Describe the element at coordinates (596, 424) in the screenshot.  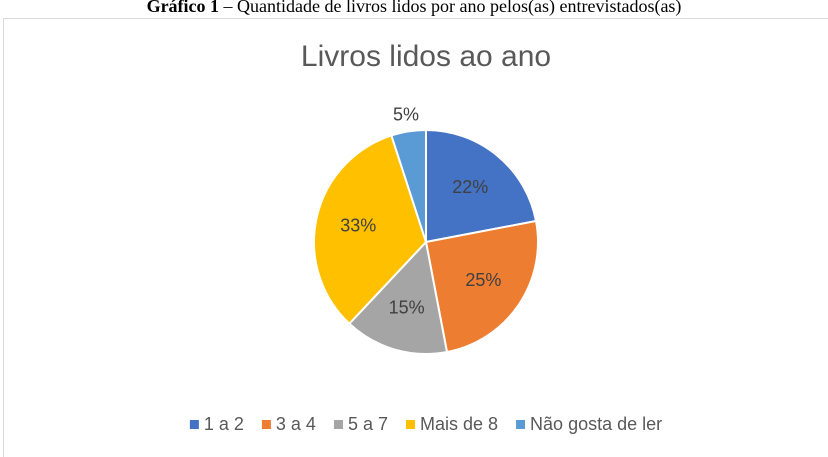
I see `legend-label: Não gosta de ler` at that location.